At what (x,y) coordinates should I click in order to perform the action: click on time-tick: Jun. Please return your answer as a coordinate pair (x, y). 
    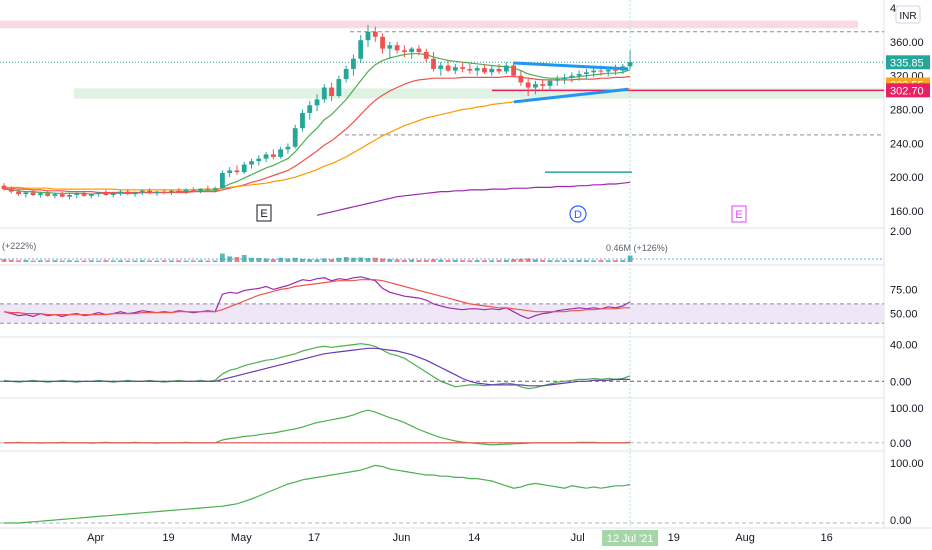
    Looking at the image, I should click on (402, 538).